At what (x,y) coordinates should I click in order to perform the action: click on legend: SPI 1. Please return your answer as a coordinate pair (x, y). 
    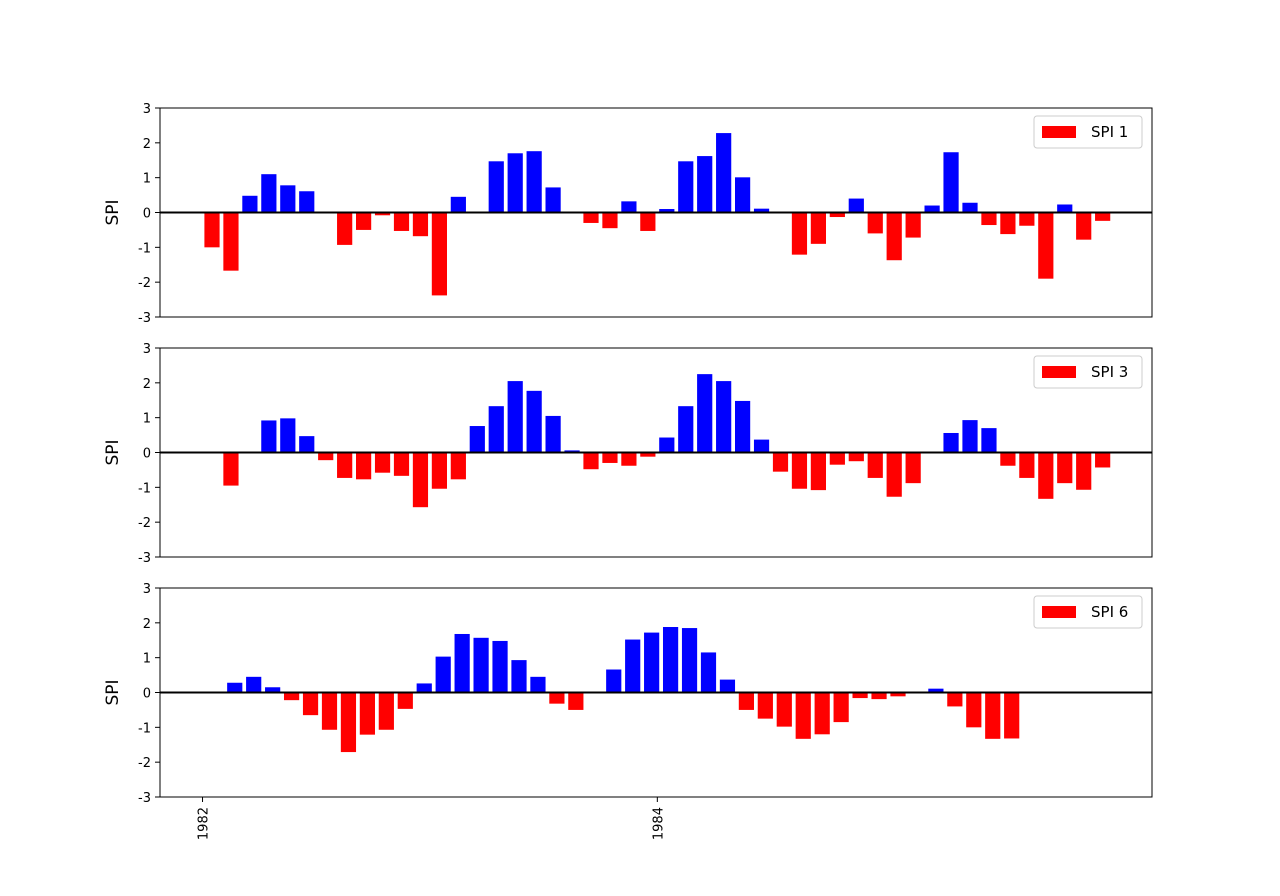
    Looking at the image, I should click on (1088, 132).